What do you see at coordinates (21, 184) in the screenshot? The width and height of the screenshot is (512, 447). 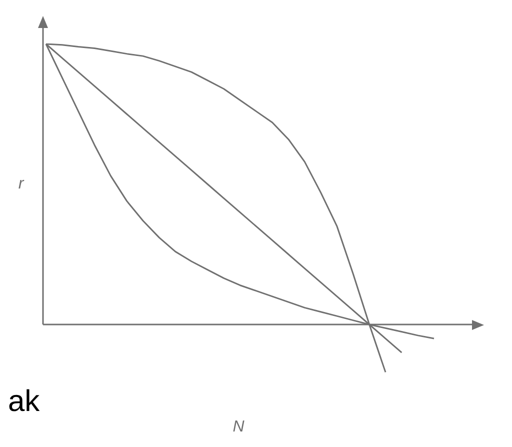 I see `y-axis-title: r` at bounding box center [21, 184].